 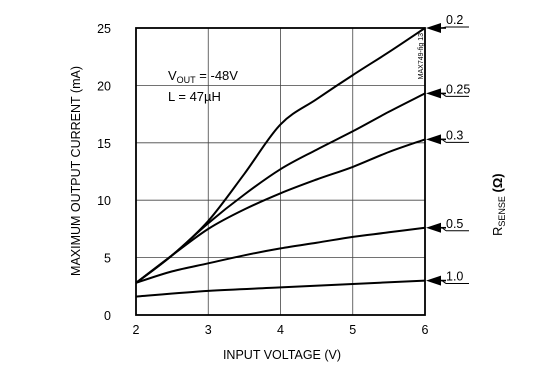 I want to click on annotation-vout: VOUT = -48V, so click(x=203, y=76).